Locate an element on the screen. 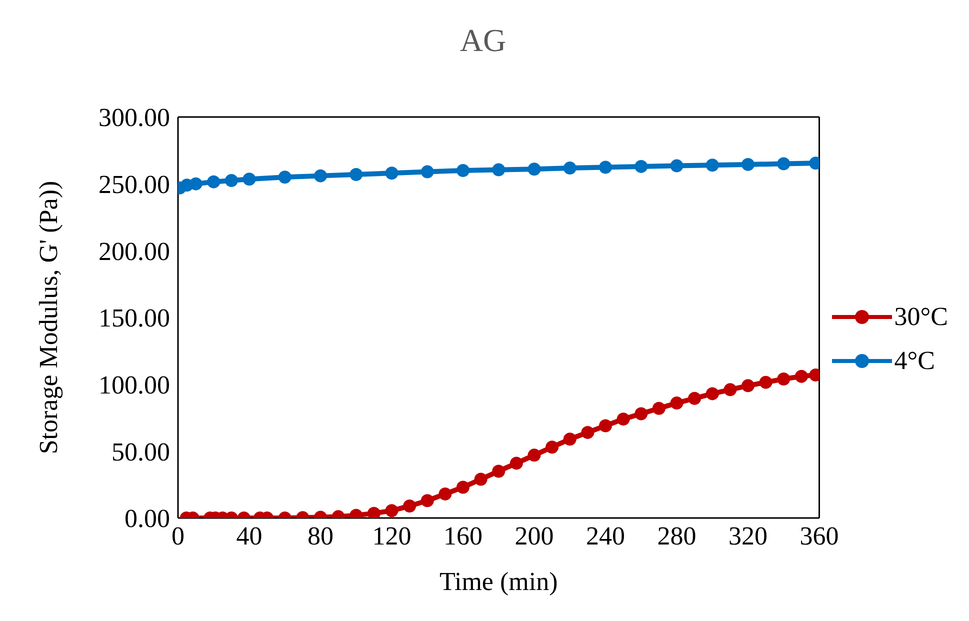 Image resolution: width=969 pixels, height=621 pixels. y-tick-label: 250.00 is located at coordinates (134, 185).